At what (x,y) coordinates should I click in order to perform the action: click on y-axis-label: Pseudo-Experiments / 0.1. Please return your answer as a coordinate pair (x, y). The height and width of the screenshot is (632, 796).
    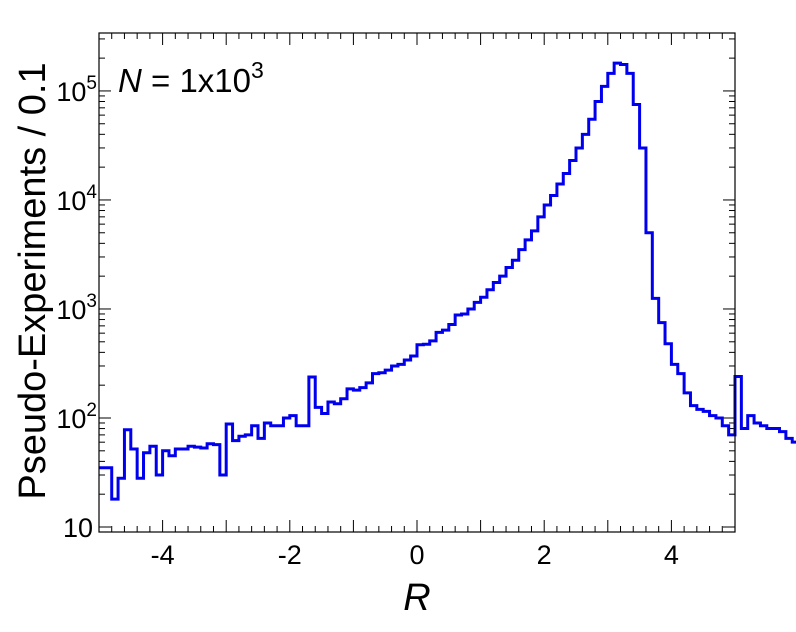
    Looking at the image, I should click on (33, 280).